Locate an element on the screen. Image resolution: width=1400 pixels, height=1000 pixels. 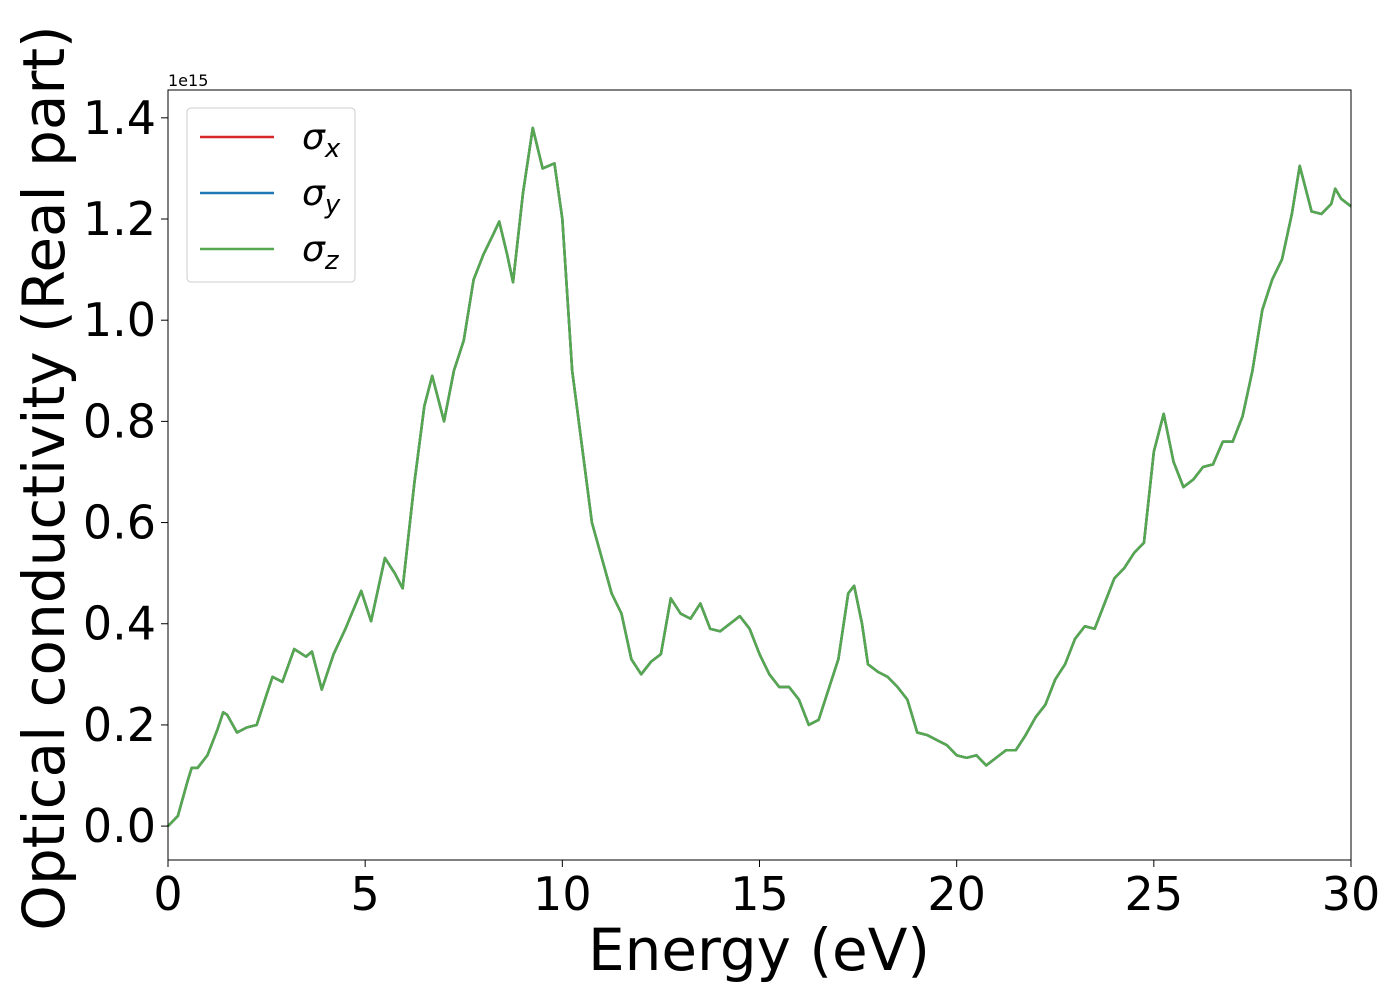
x-axis-label: Energy (eV) is located at coordinates (759, 950).